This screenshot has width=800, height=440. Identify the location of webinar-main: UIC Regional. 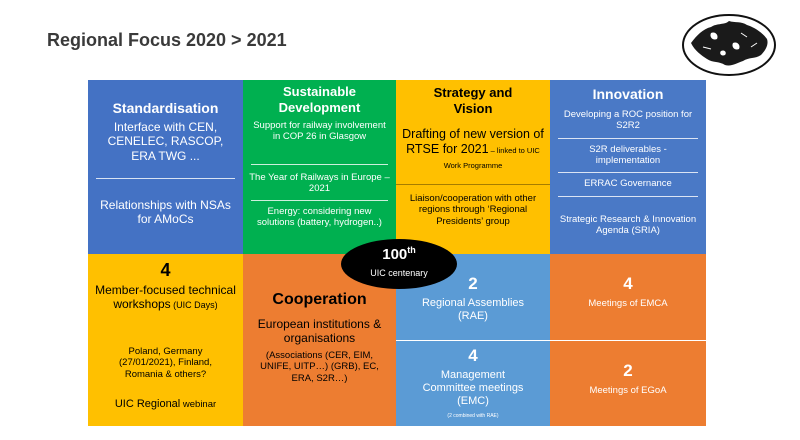
(147, 404).